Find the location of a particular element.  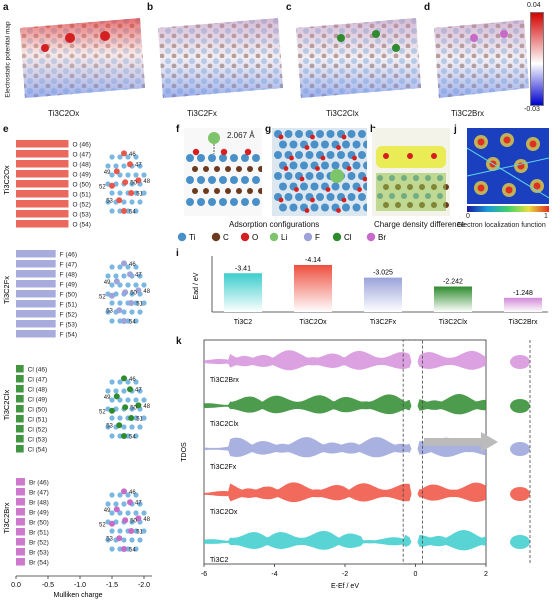

charge-row-label: O (54) is located at coordinates (81, 225).